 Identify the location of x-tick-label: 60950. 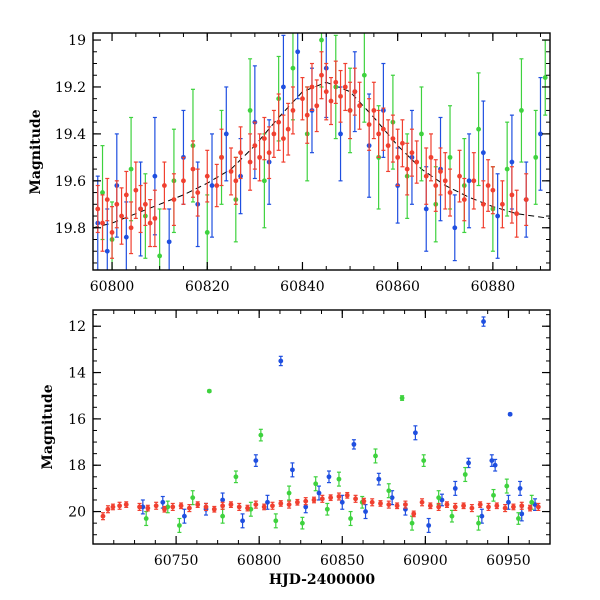
(508, 561).